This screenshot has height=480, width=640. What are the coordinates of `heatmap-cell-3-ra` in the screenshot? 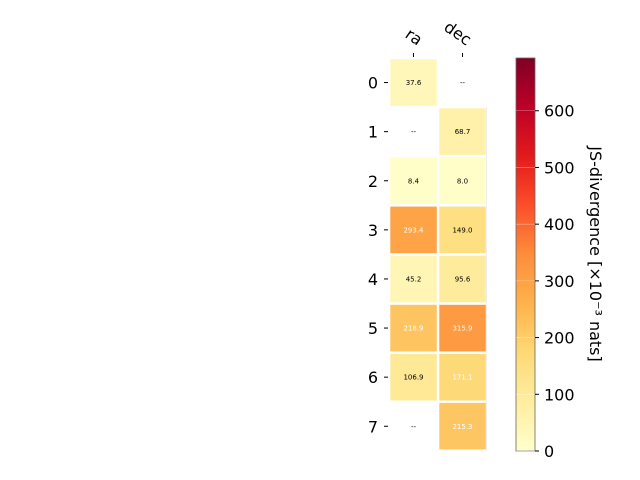 It's located at (413, 230).